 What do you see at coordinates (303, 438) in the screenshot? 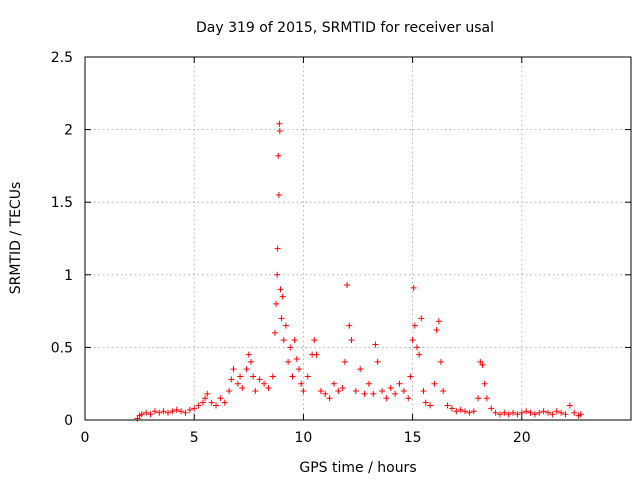
I see `x-tick-label: 10` at bounding box center [303, 438].